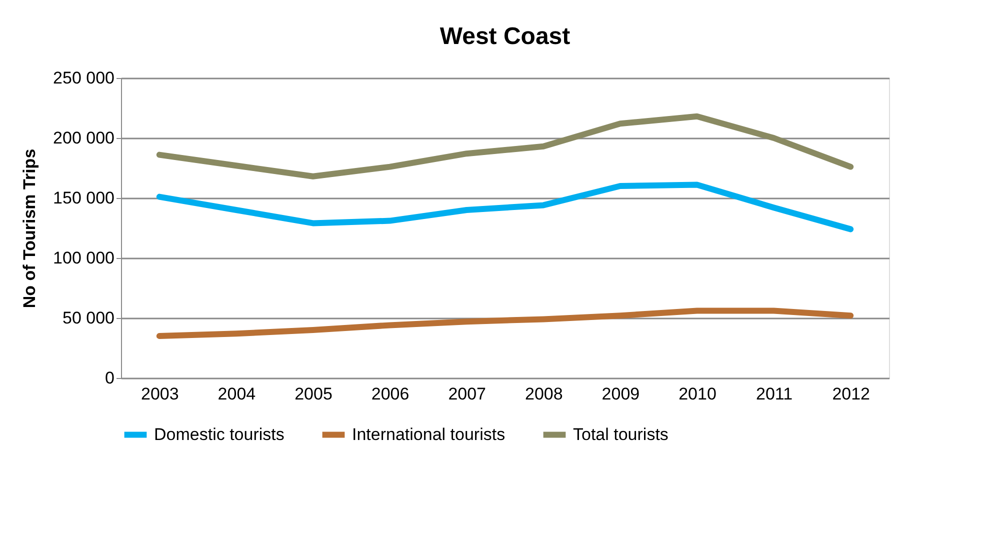 This screenshot has width=982, height=533. I want to click on legend-label: Total tourists, so click(620, 434).